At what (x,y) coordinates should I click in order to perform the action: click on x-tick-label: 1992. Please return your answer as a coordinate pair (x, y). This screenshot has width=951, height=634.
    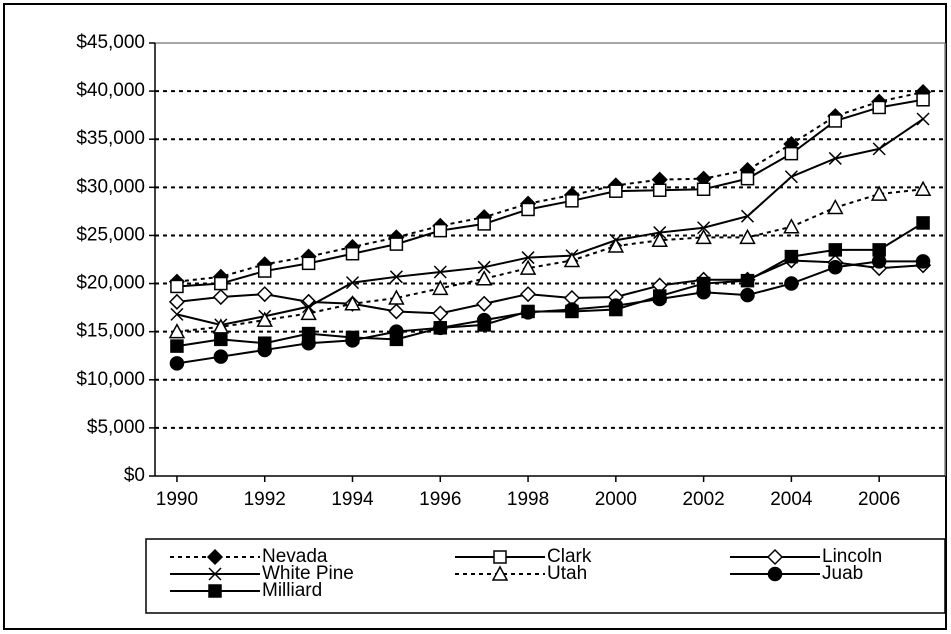
    Looking at the image, I should click on (265, 499).